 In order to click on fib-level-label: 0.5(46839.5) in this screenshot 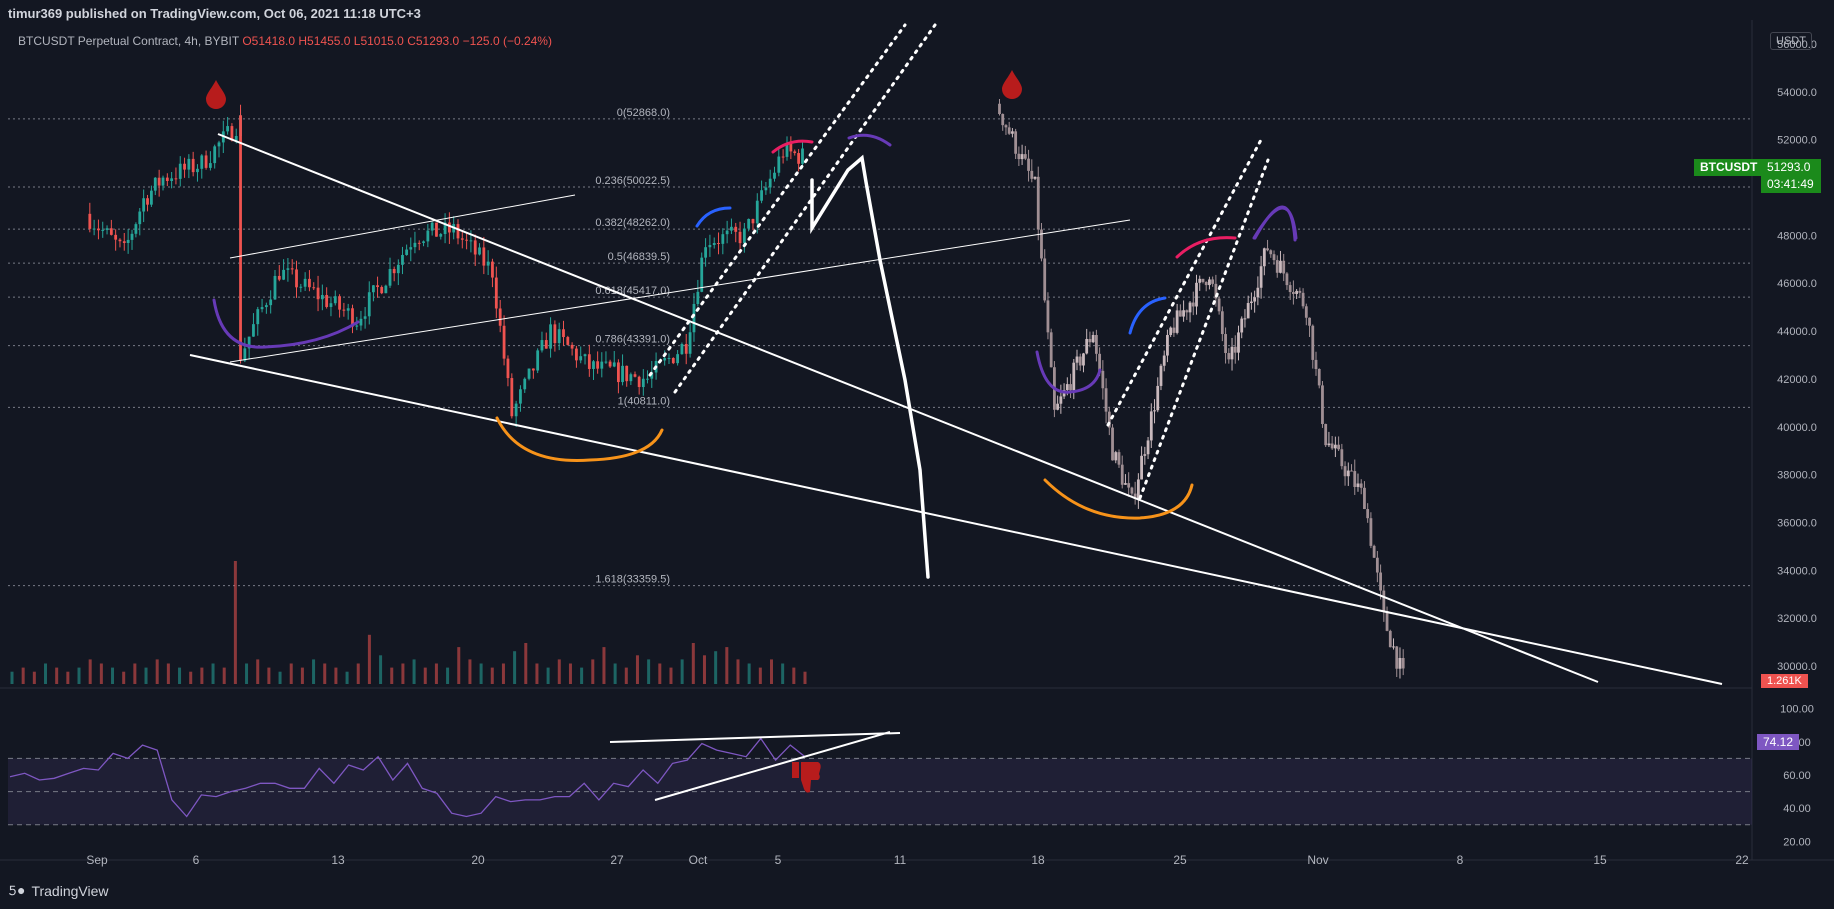, I will do `click(639, 257)`.